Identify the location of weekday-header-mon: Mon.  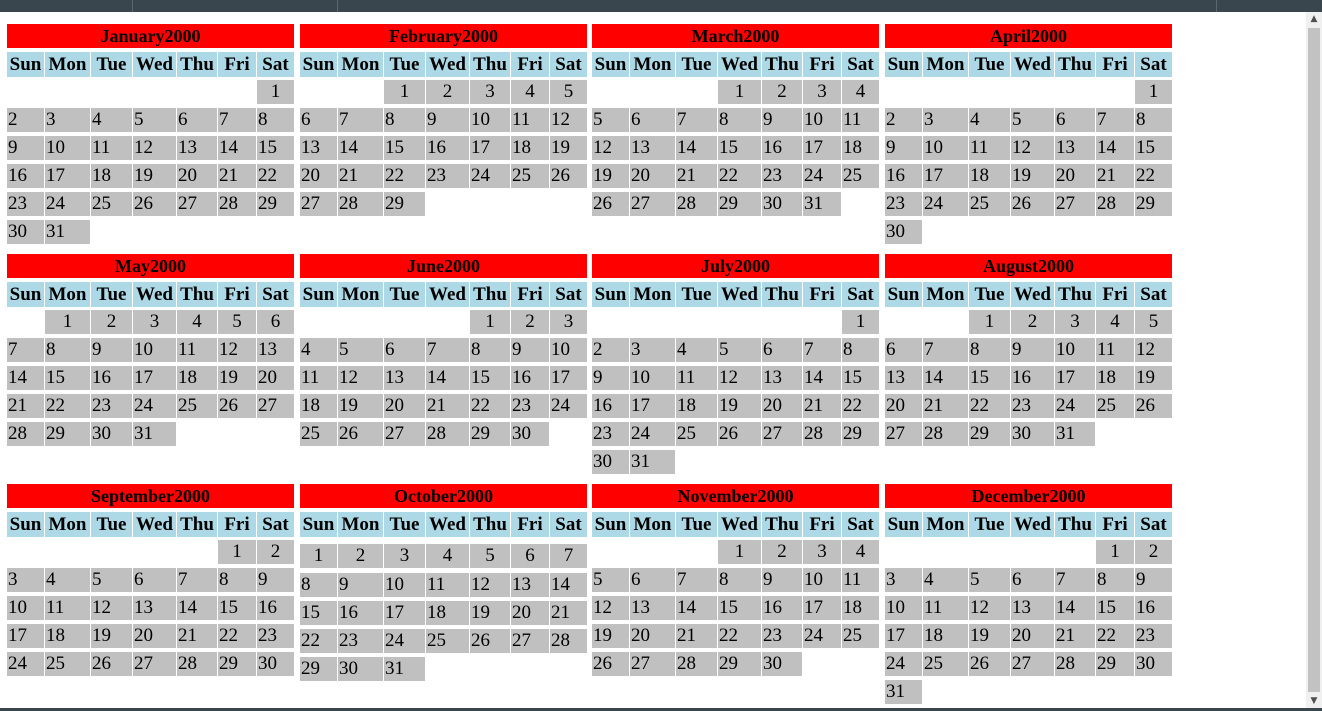
(652, 524).